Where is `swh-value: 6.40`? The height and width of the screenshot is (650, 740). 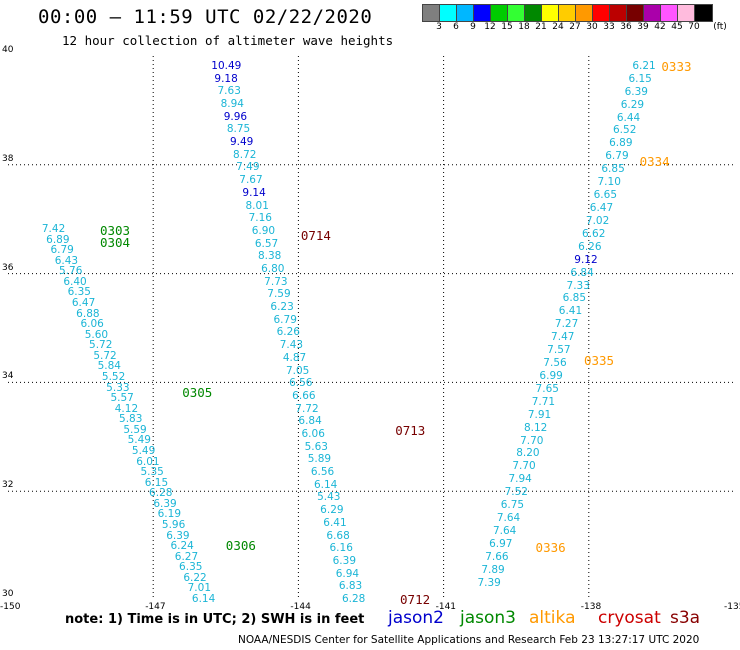
swh-value: 6.40 is located at coordinates (75, 281).